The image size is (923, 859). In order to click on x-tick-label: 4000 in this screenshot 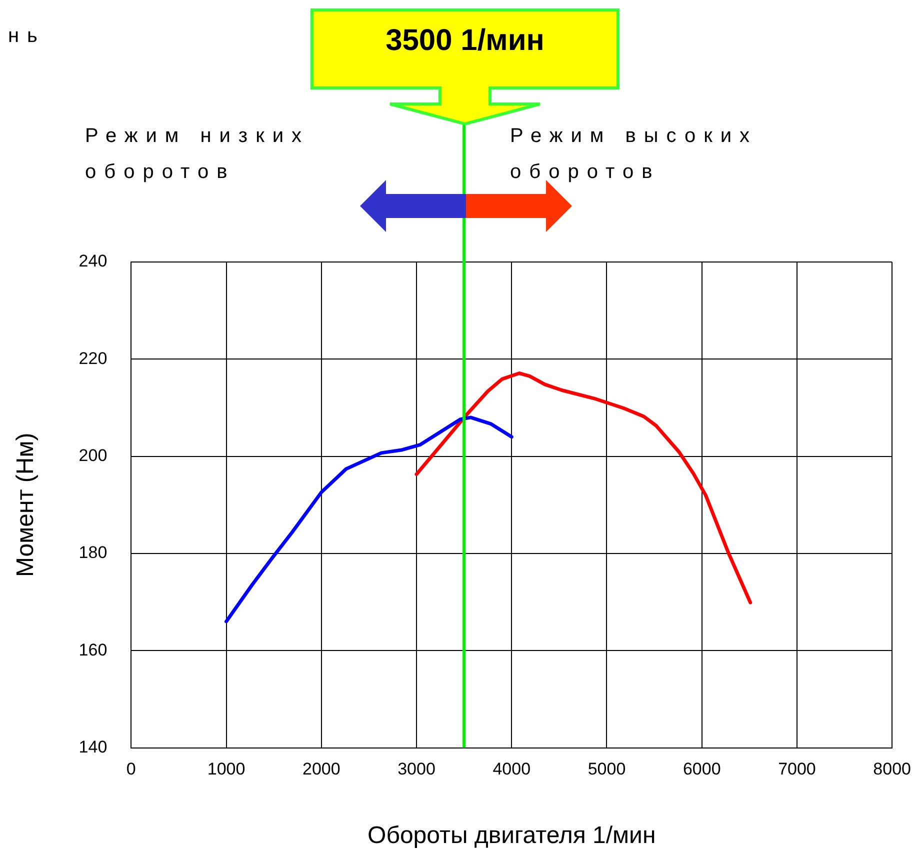, I will do `click(511, 769)`.